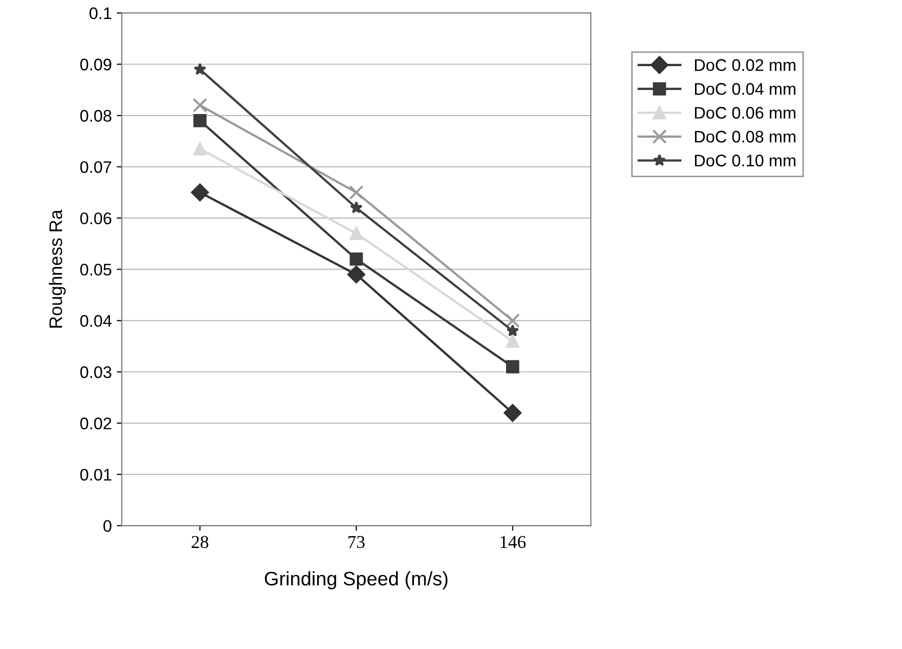  What do you see at coordinates (107, 526) in the screenshot?
I see `y-tick-label: 0` at bounding box center [107, 526].